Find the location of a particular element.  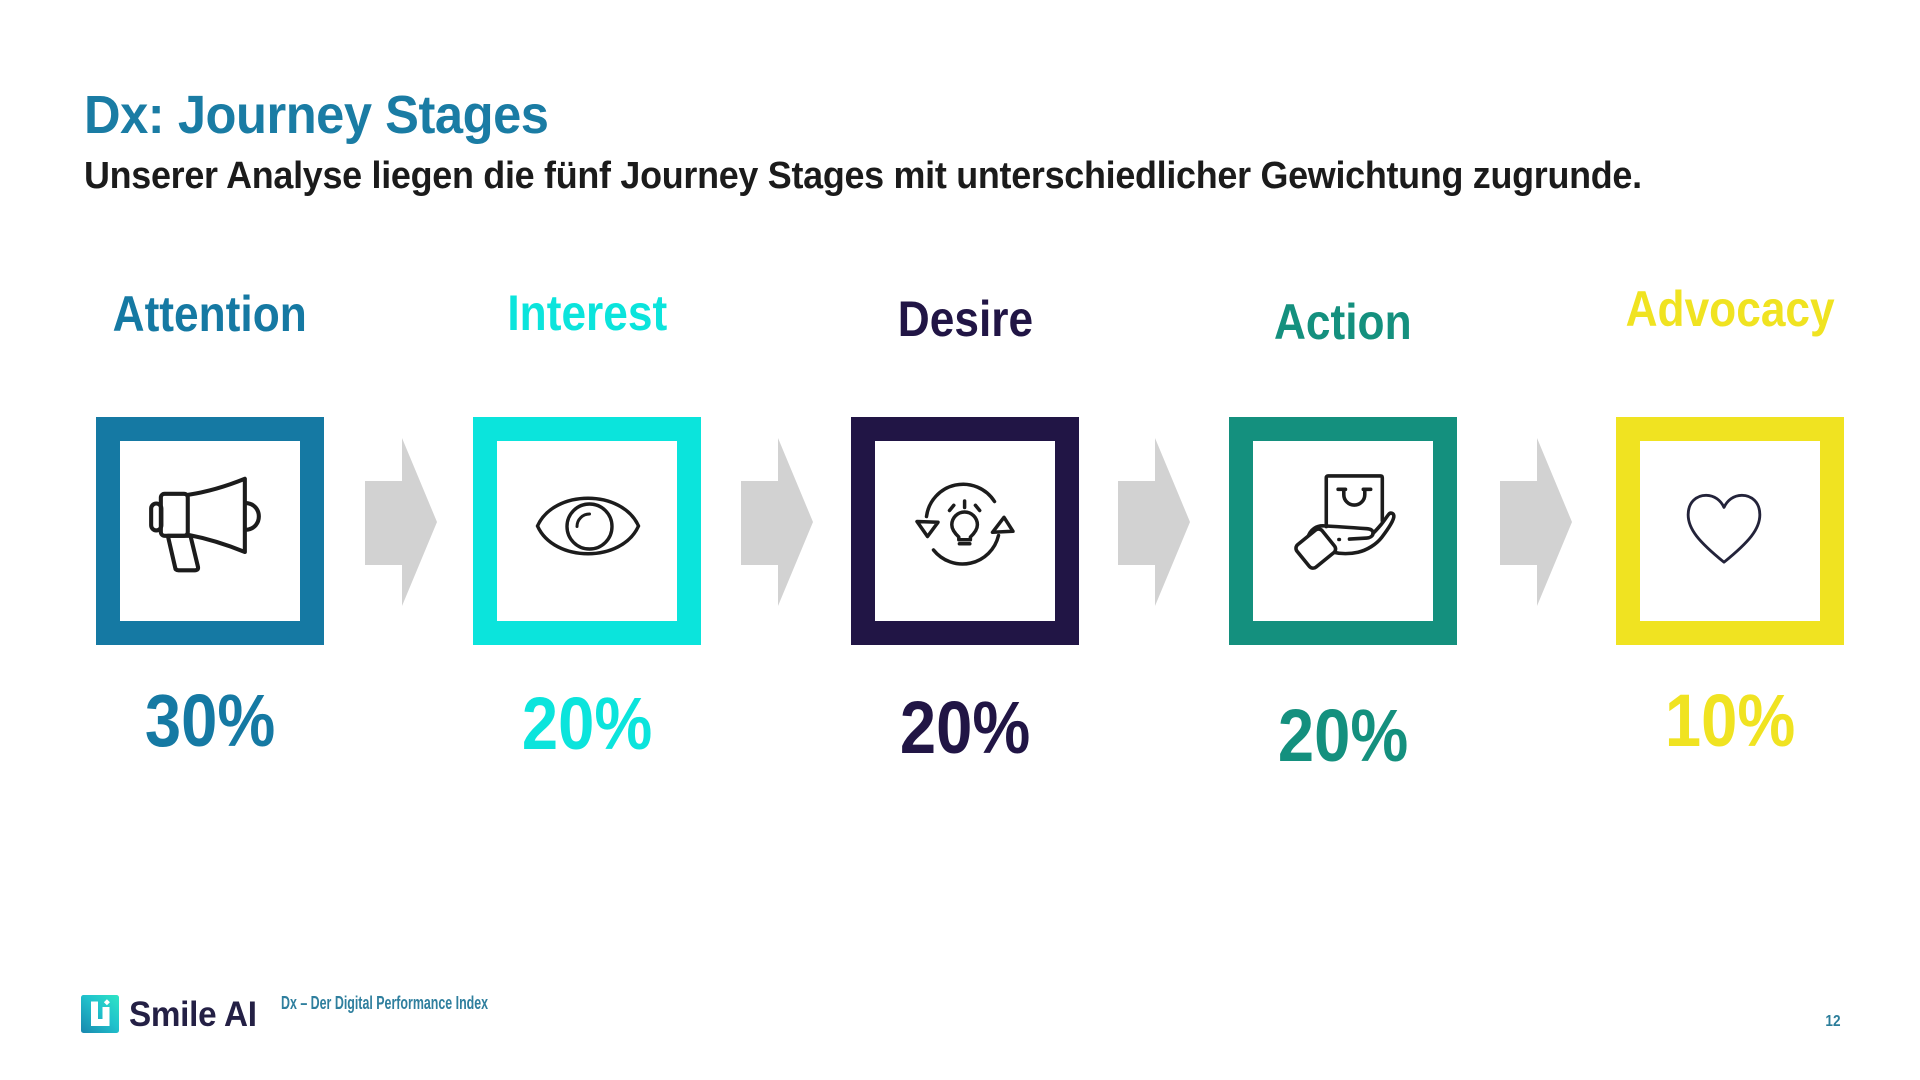

stage-label: Advocacy is located at coordinates (1730, 309).